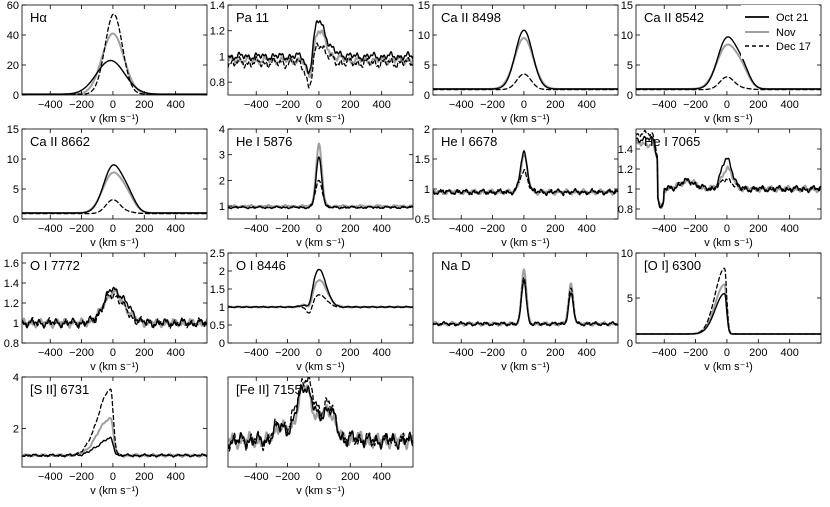  Describe the element at coordinates (625, 170) in the screenshot. I see `panel-7-ytick-label-2: 1.2` at that location.